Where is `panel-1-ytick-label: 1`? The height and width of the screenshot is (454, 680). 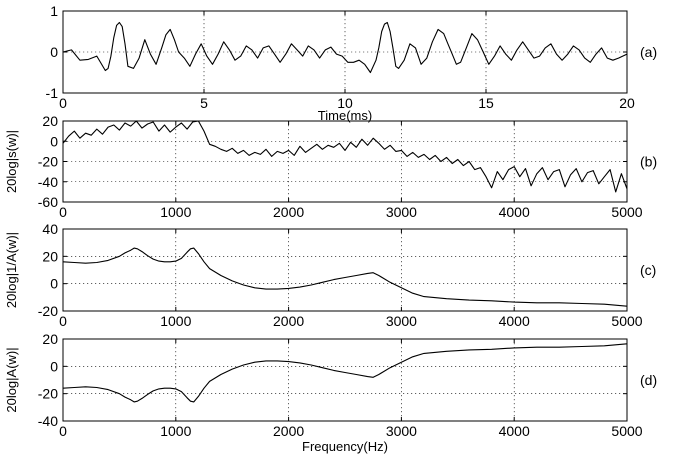 panel-1-ytick-label: 1 is located at coordinates (54, 11).